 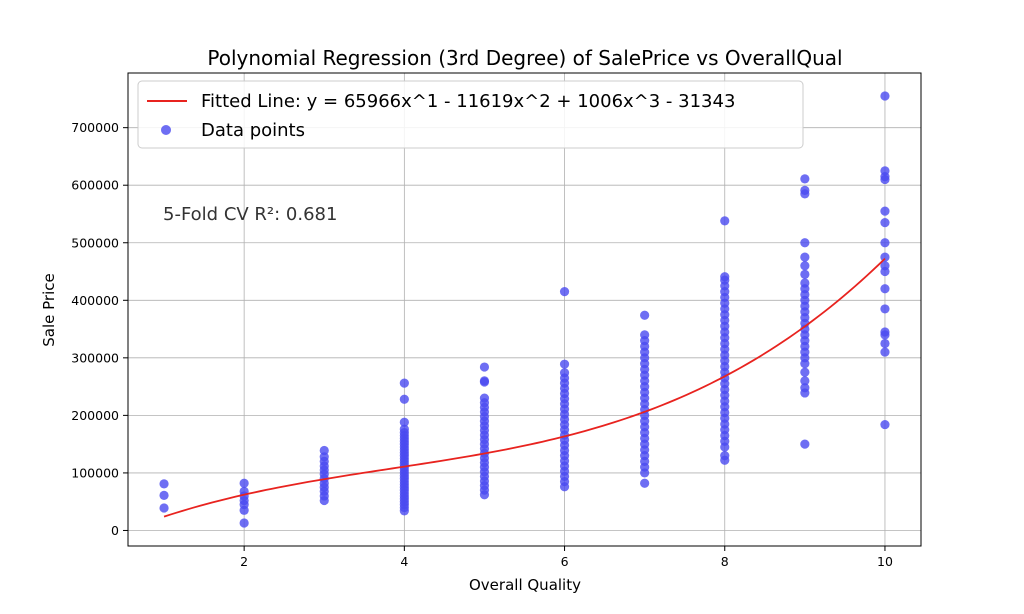 What do you see at coordinates (95, 185) in the screenshot?
I see `y-tick-label: 600000` at bounding box center [95, 185].